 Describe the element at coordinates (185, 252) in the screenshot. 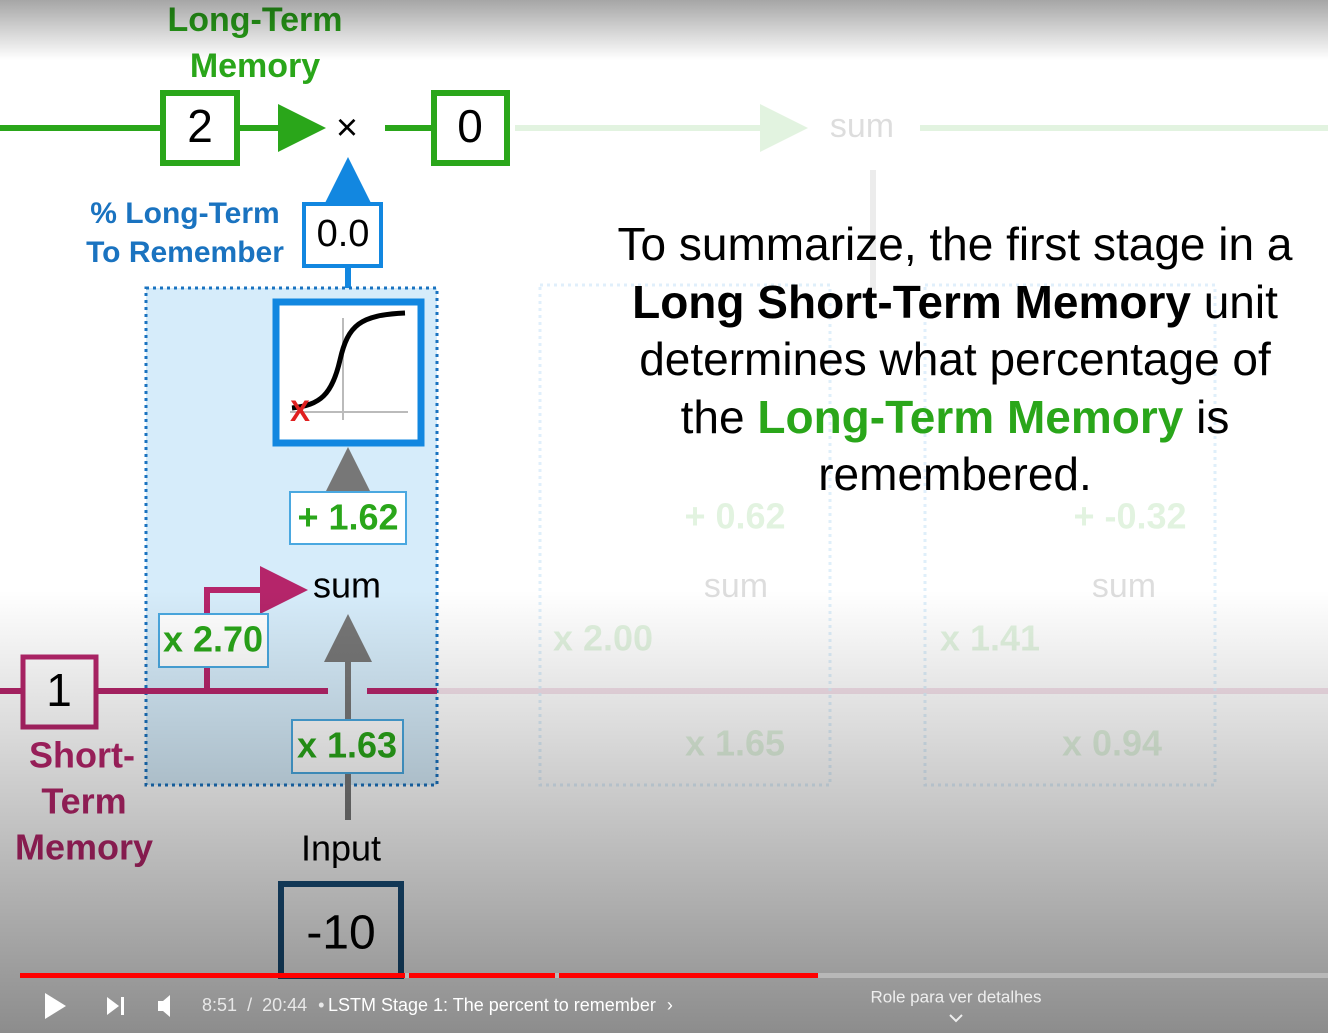

I see `percent-label: To Remember` at that location.